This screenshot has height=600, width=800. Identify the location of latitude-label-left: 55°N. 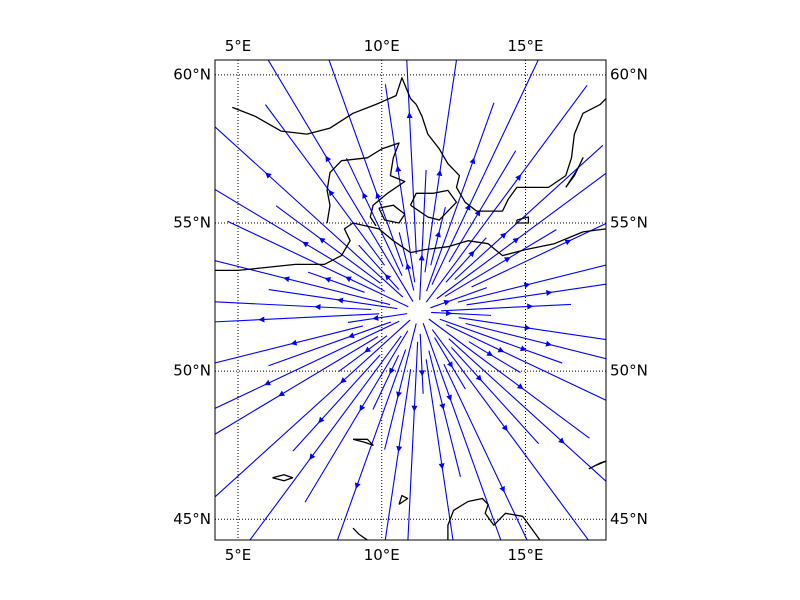
(192, 222).